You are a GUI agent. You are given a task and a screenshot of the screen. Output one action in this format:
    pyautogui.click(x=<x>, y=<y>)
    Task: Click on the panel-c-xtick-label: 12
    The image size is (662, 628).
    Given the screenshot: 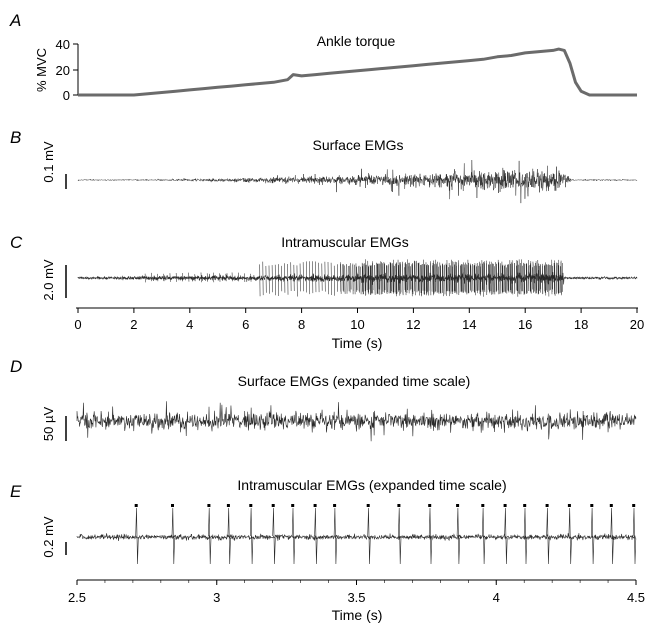 What is the action you would take?
    pyautogui.click(x=413, y=324)
    